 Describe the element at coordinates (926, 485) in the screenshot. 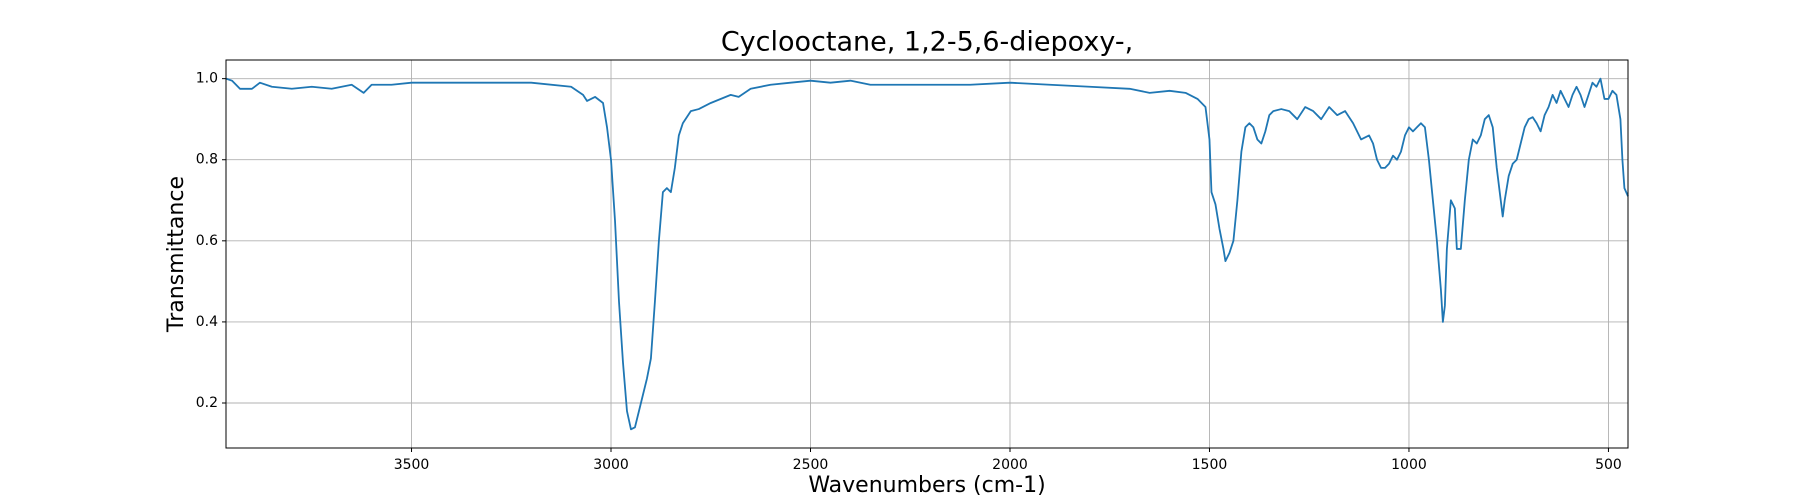

I see `x-axis-label: Wavenumbers (cm-1)` at that location.